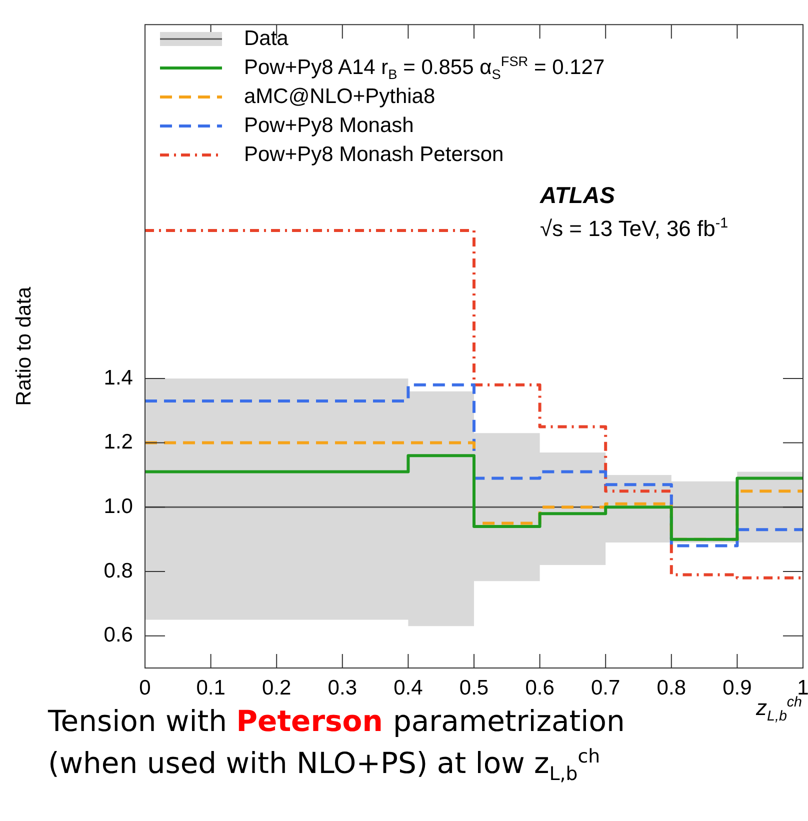 The width and height of the screenshot is (808, 821). What do you see at coordinates (118, 635) in the screenshot?
I see `y-tick-label: 0.6` at bounding box center [118, 635].